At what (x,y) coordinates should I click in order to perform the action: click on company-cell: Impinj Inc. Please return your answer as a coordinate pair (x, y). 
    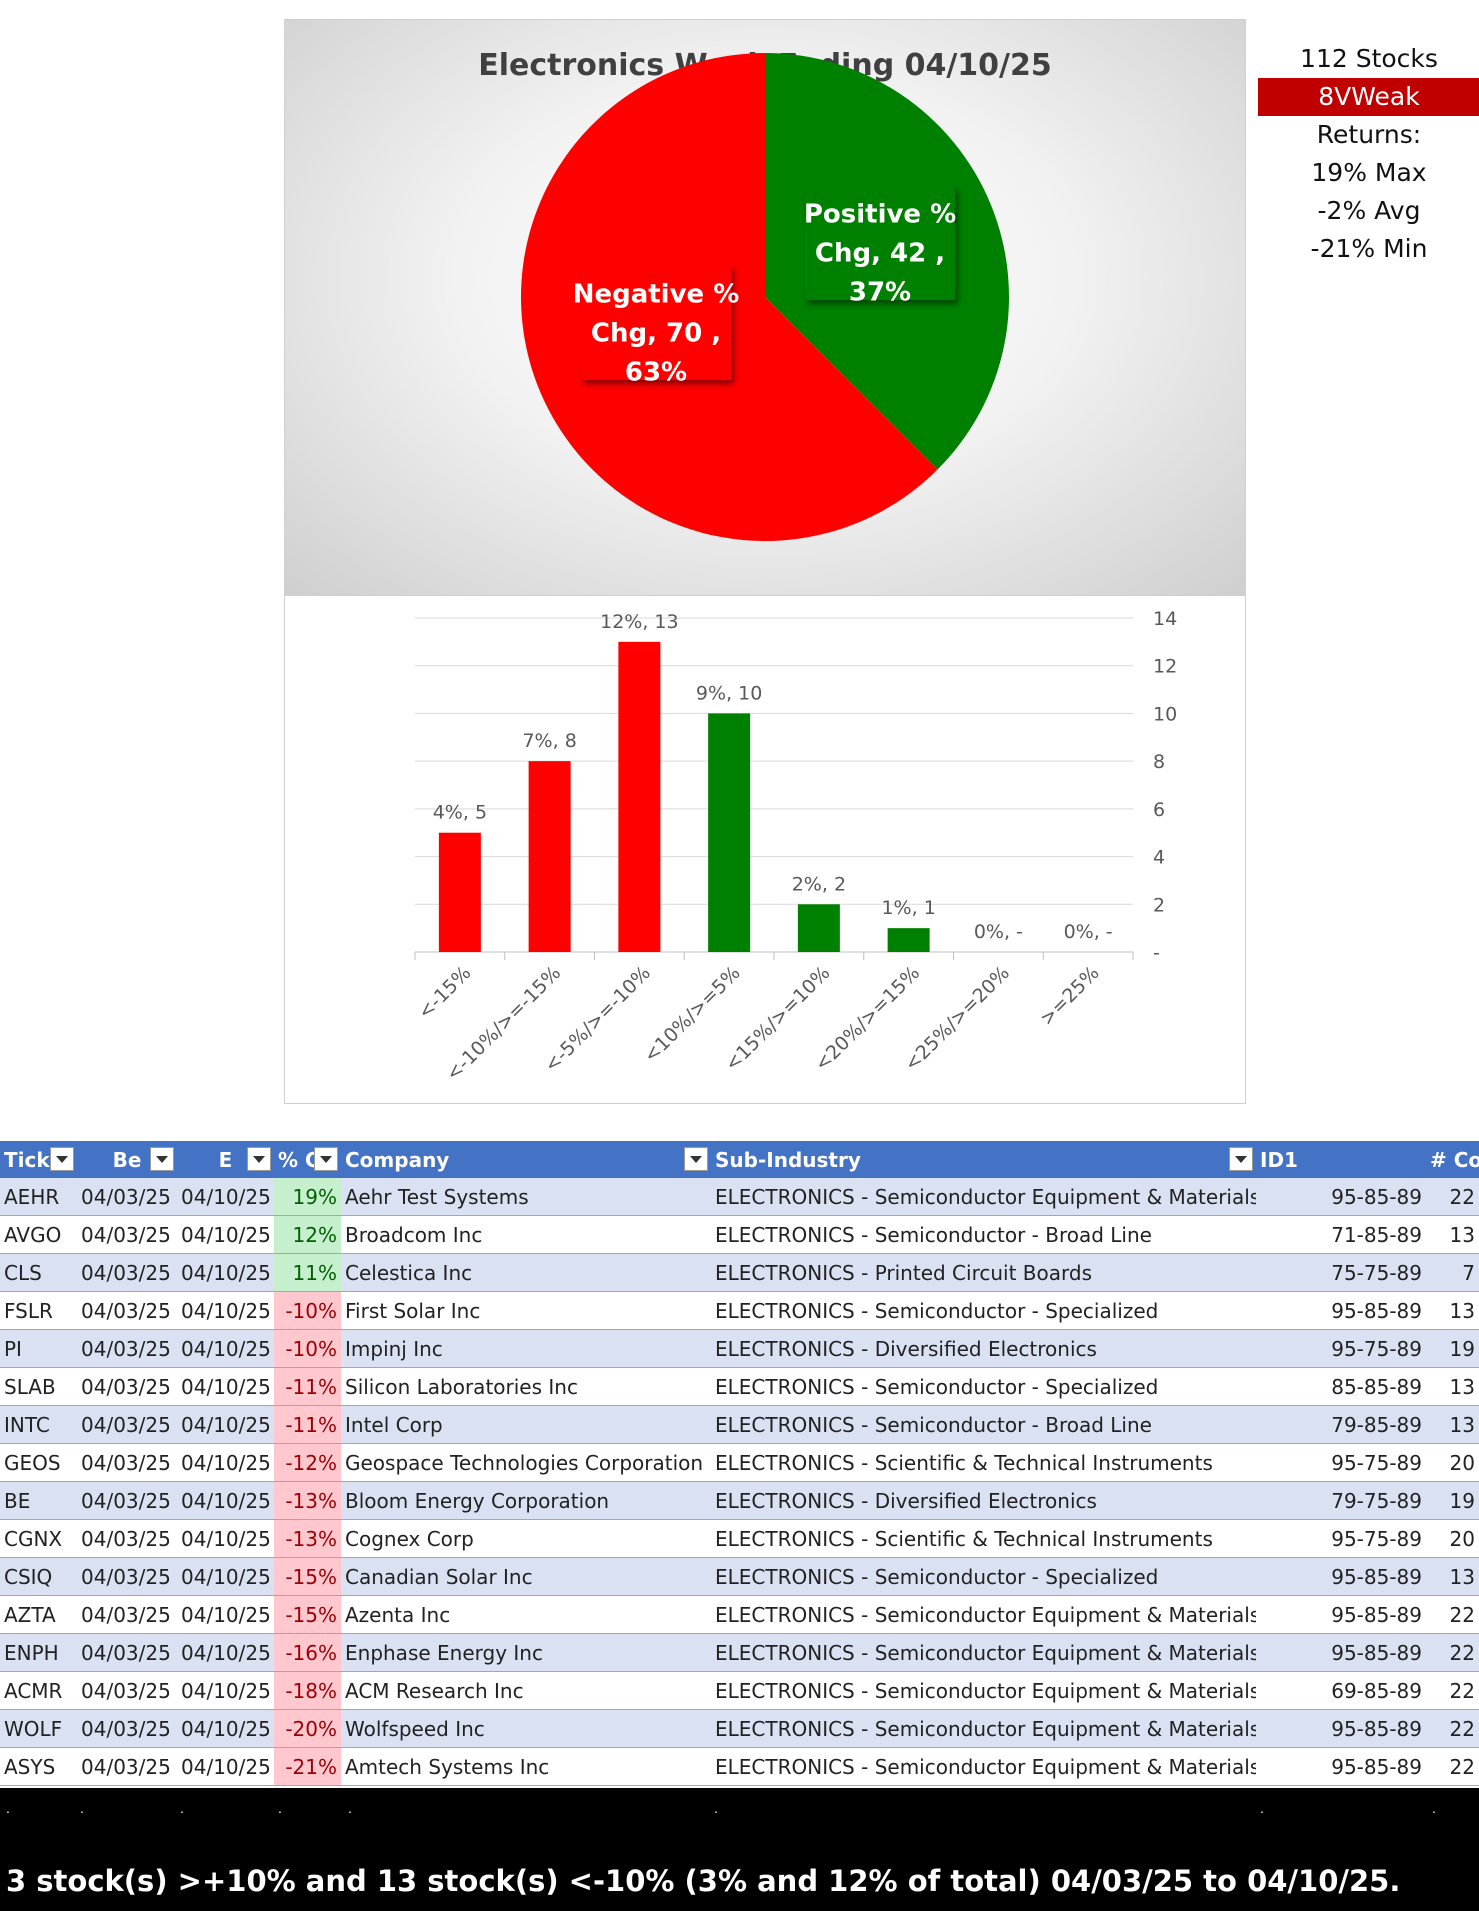
    Looking at the image, I should click on (526, 1348).